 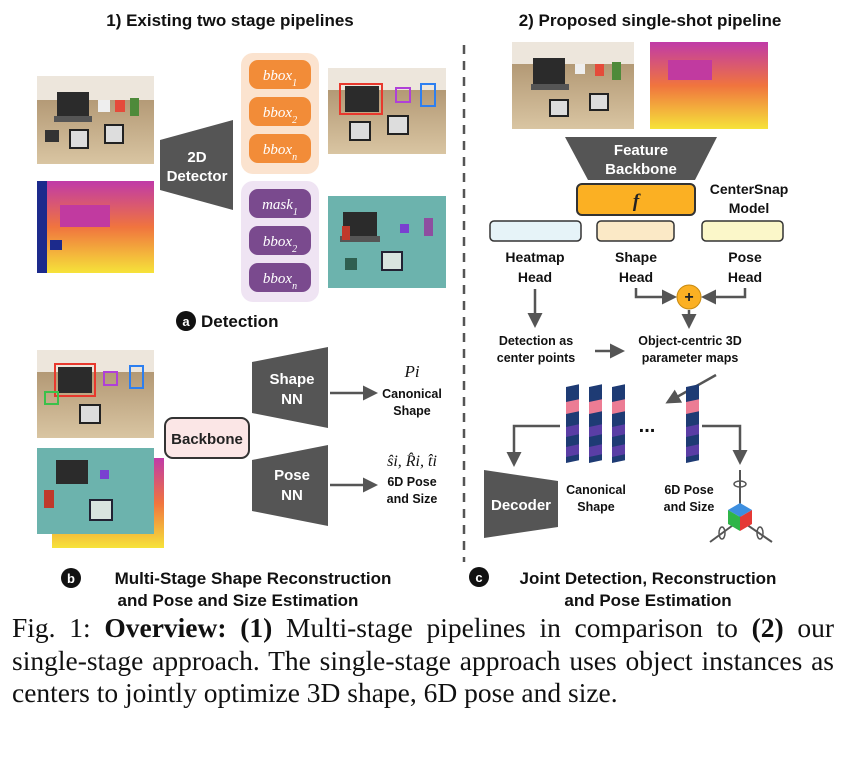 I want to click on panel-a-badge, so click(x=186, y=321).